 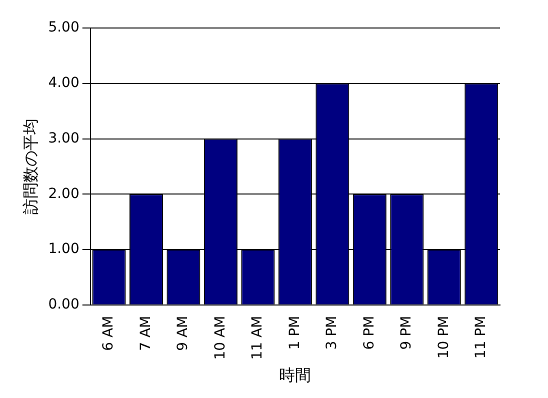 What do you see at coordinates (183, 333) in the screenshot?
I see `x-tick-label: 9 AM` at bounding box center [183, 333].